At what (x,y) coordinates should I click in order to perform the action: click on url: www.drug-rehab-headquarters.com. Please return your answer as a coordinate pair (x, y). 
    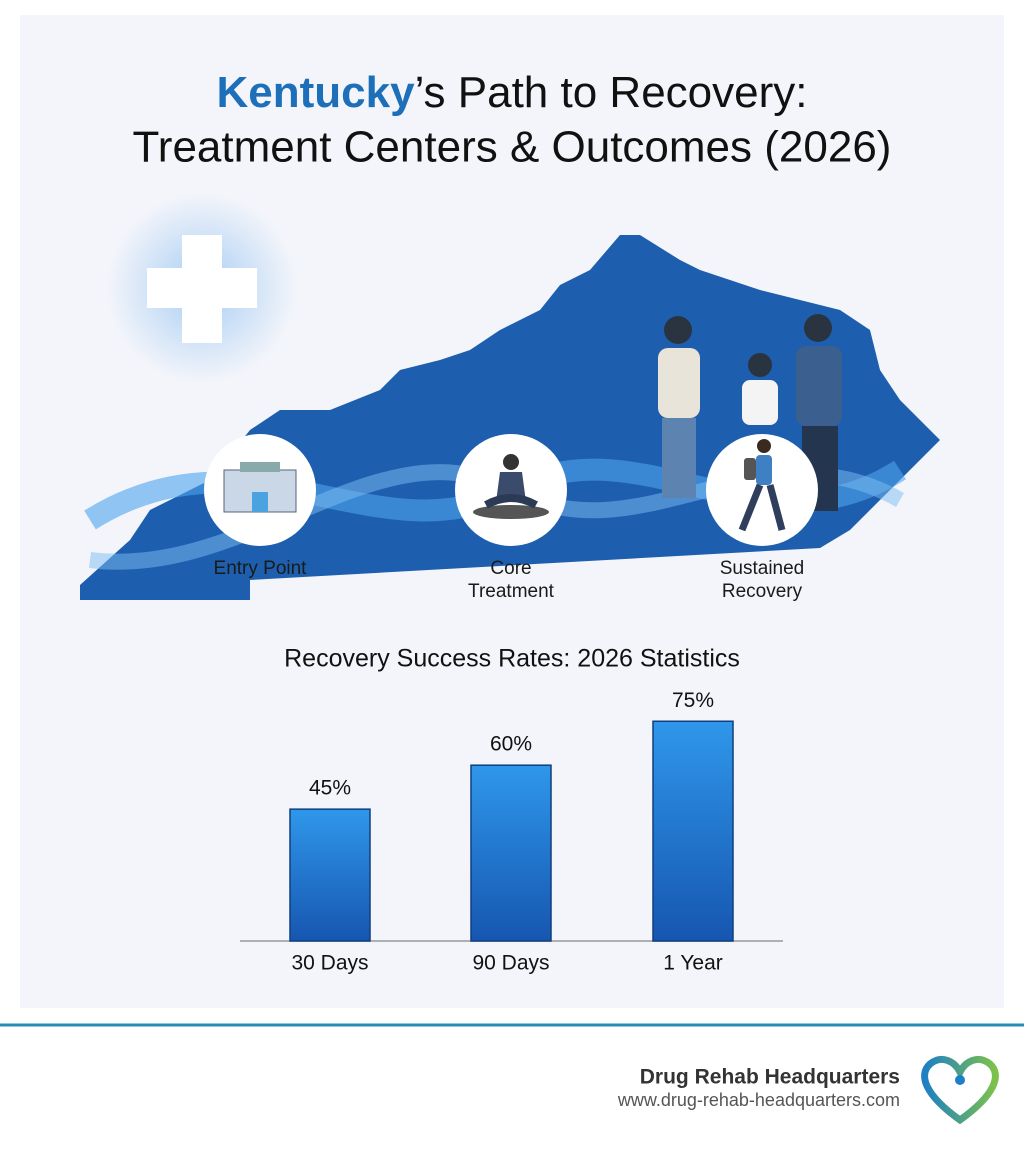
    Looking at the image, I should click on (758, 1100).